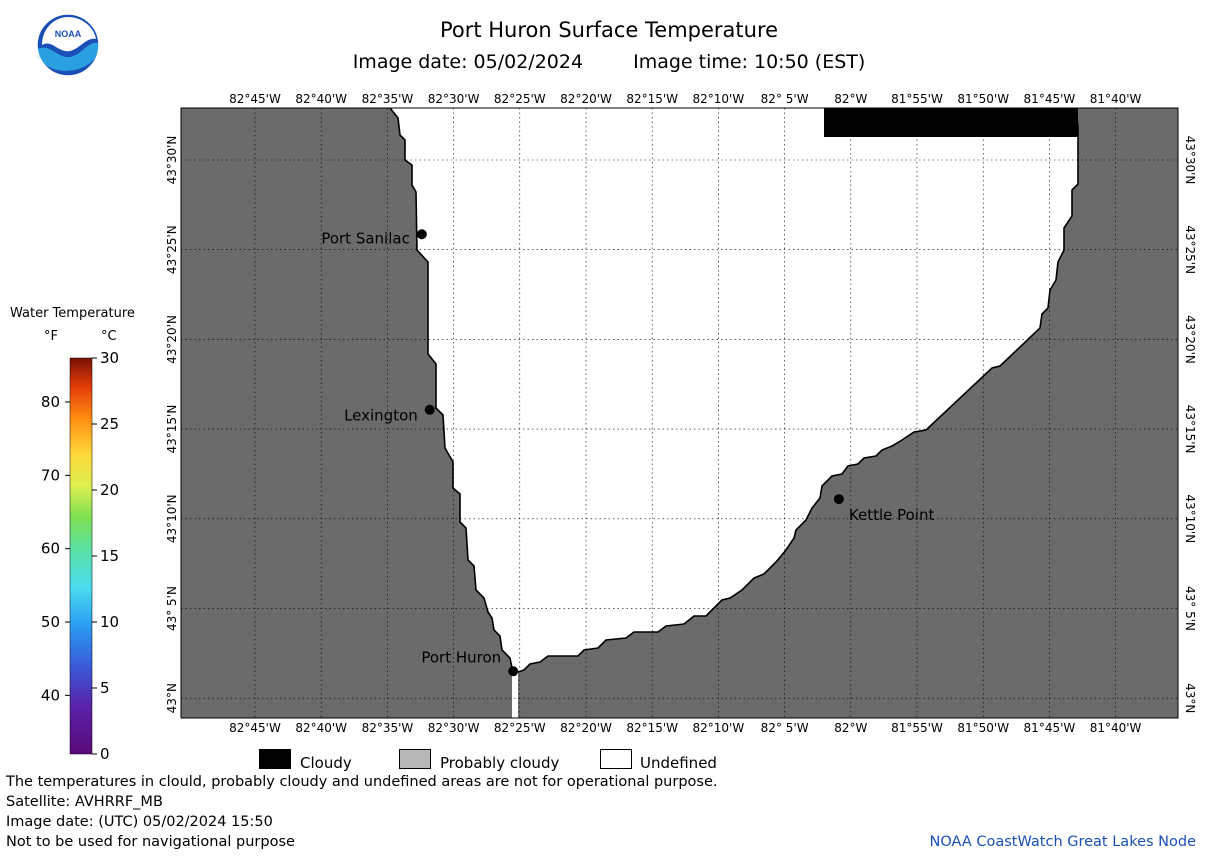 The image size is (1218, 859). I want to click on lon-label-bottom: 82°W, so click(850, 728).